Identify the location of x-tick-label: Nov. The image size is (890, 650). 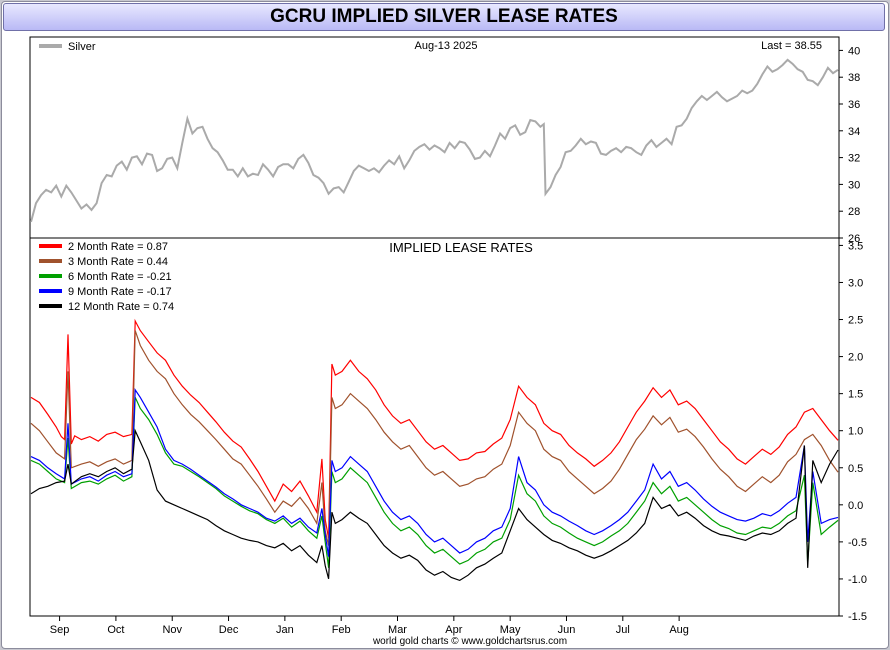
(172, 630).